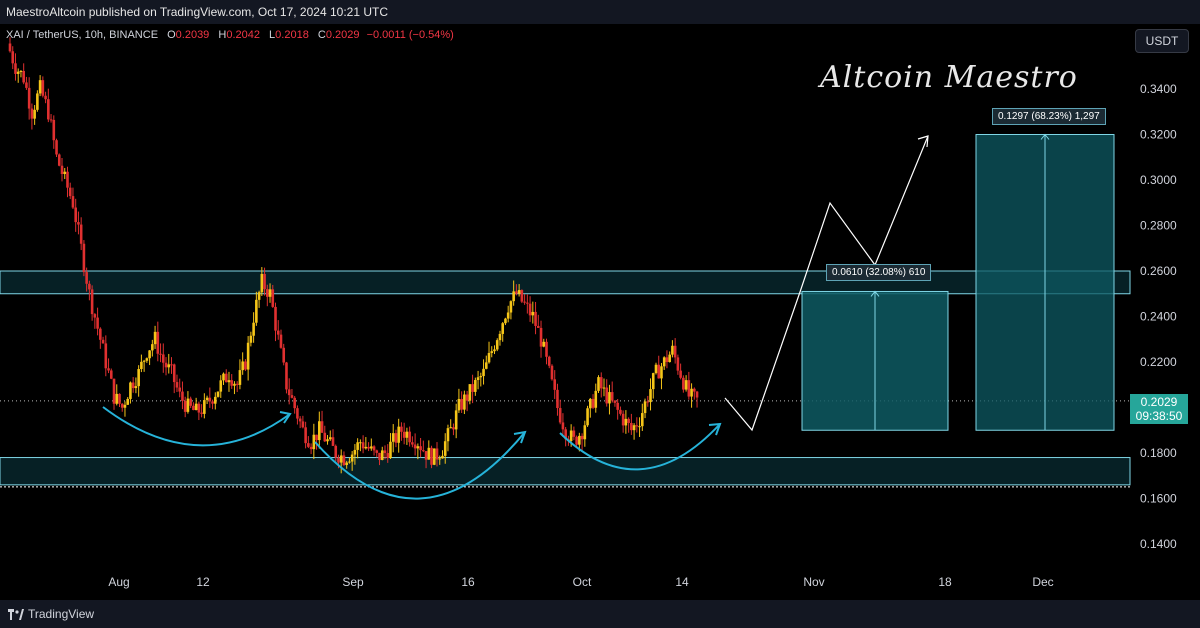 Image resolution: width=1200 pixels, height=628 pixels. What do you see at coordinates (410, 35) in the screenshot?
I see `change-value: −0.0011 (−0.54%)` at bounding box center [410, 35].